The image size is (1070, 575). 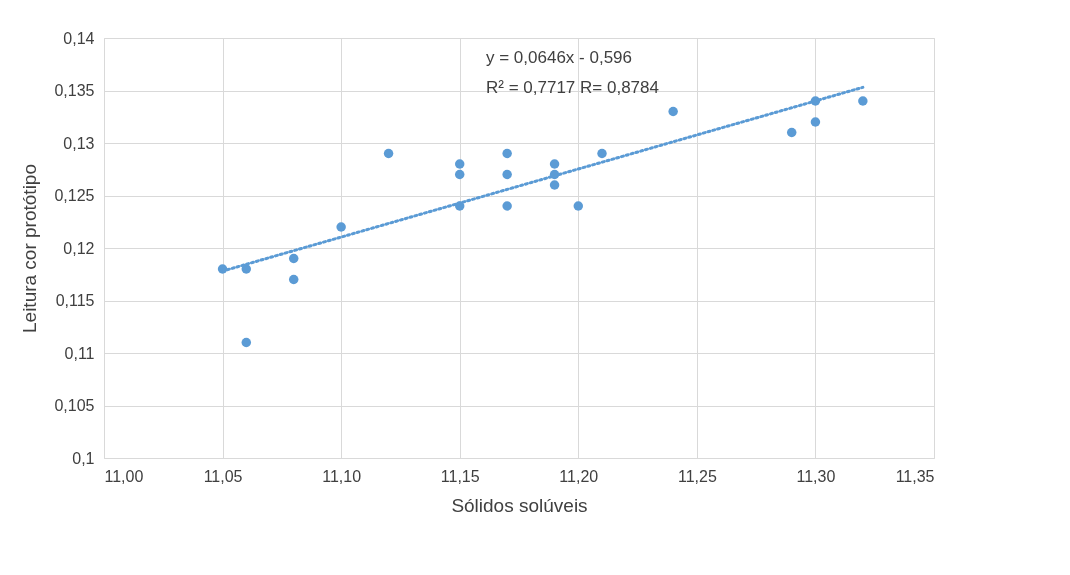 I want to click on annotation: y = 0,0646x - 0,596, so click(x=559, y=57).